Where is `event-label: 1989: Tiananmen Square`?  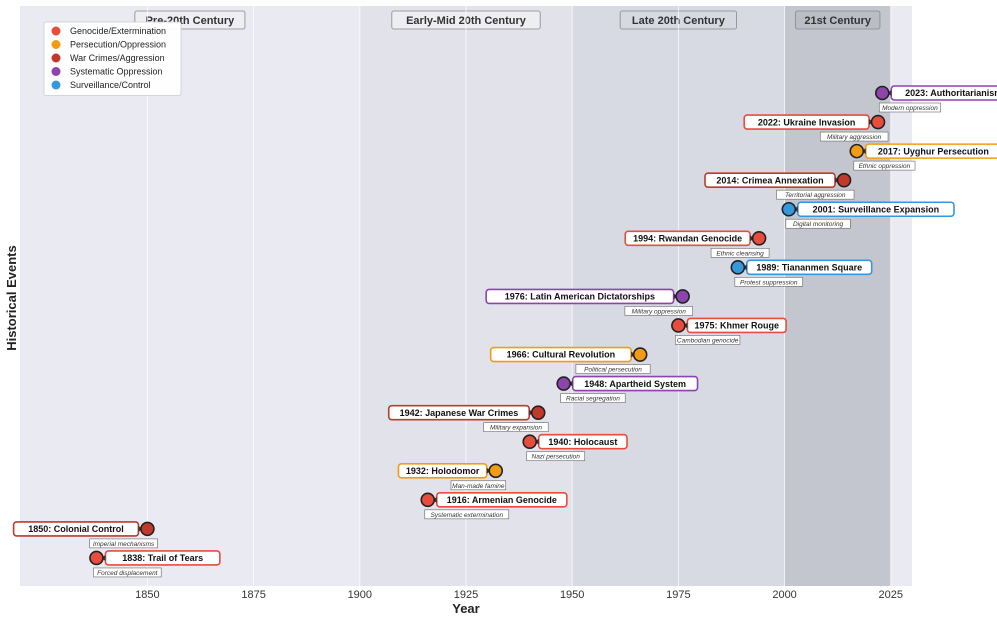 event-label: 1989: Tiananmen Square is located at coordinates (809, 268).